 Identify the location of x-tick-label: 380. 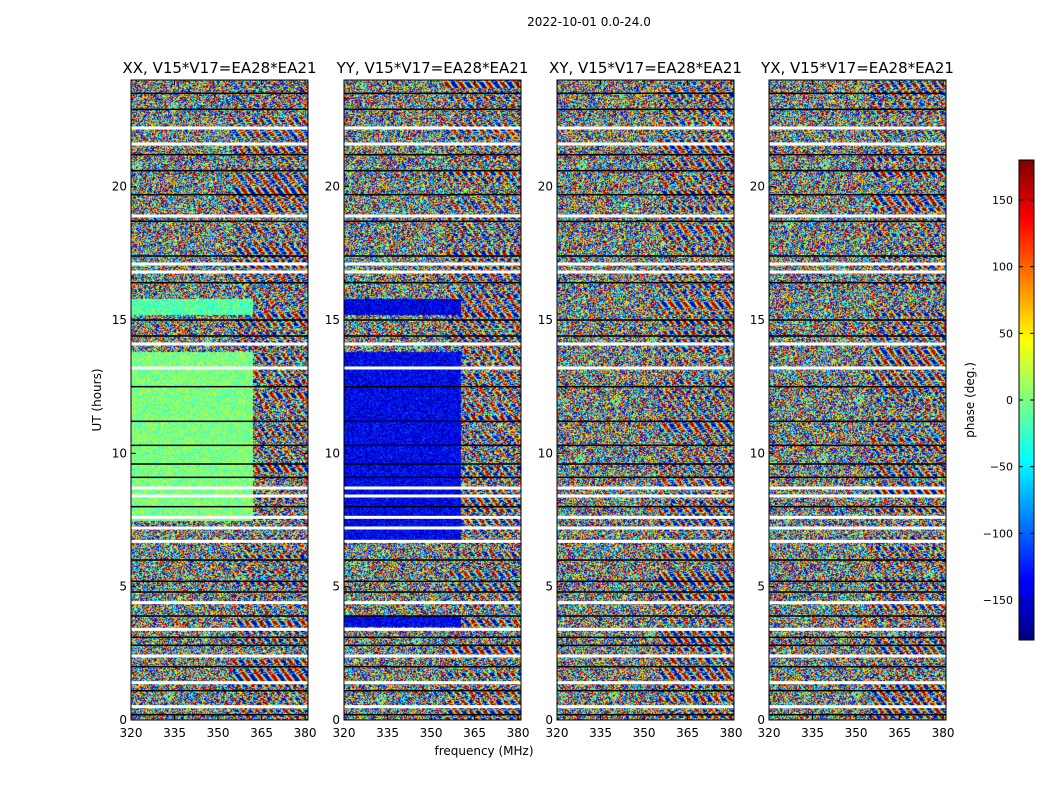
(518, 733).